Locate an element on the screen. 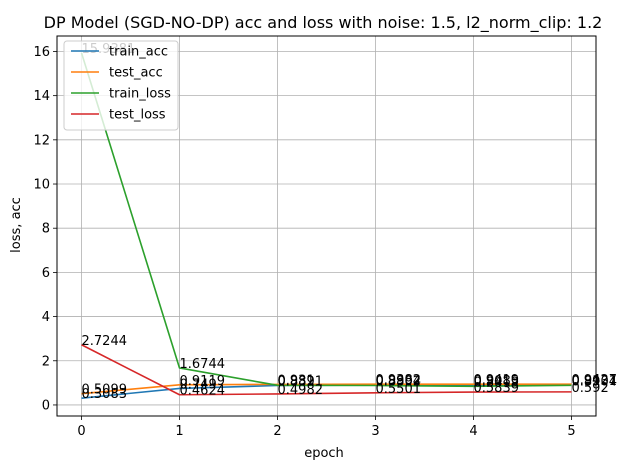 Image resolution: width=628 pixels, height=470 pixels. data-label-test_acc: 0.9119 is located at coordinates (203, 381).